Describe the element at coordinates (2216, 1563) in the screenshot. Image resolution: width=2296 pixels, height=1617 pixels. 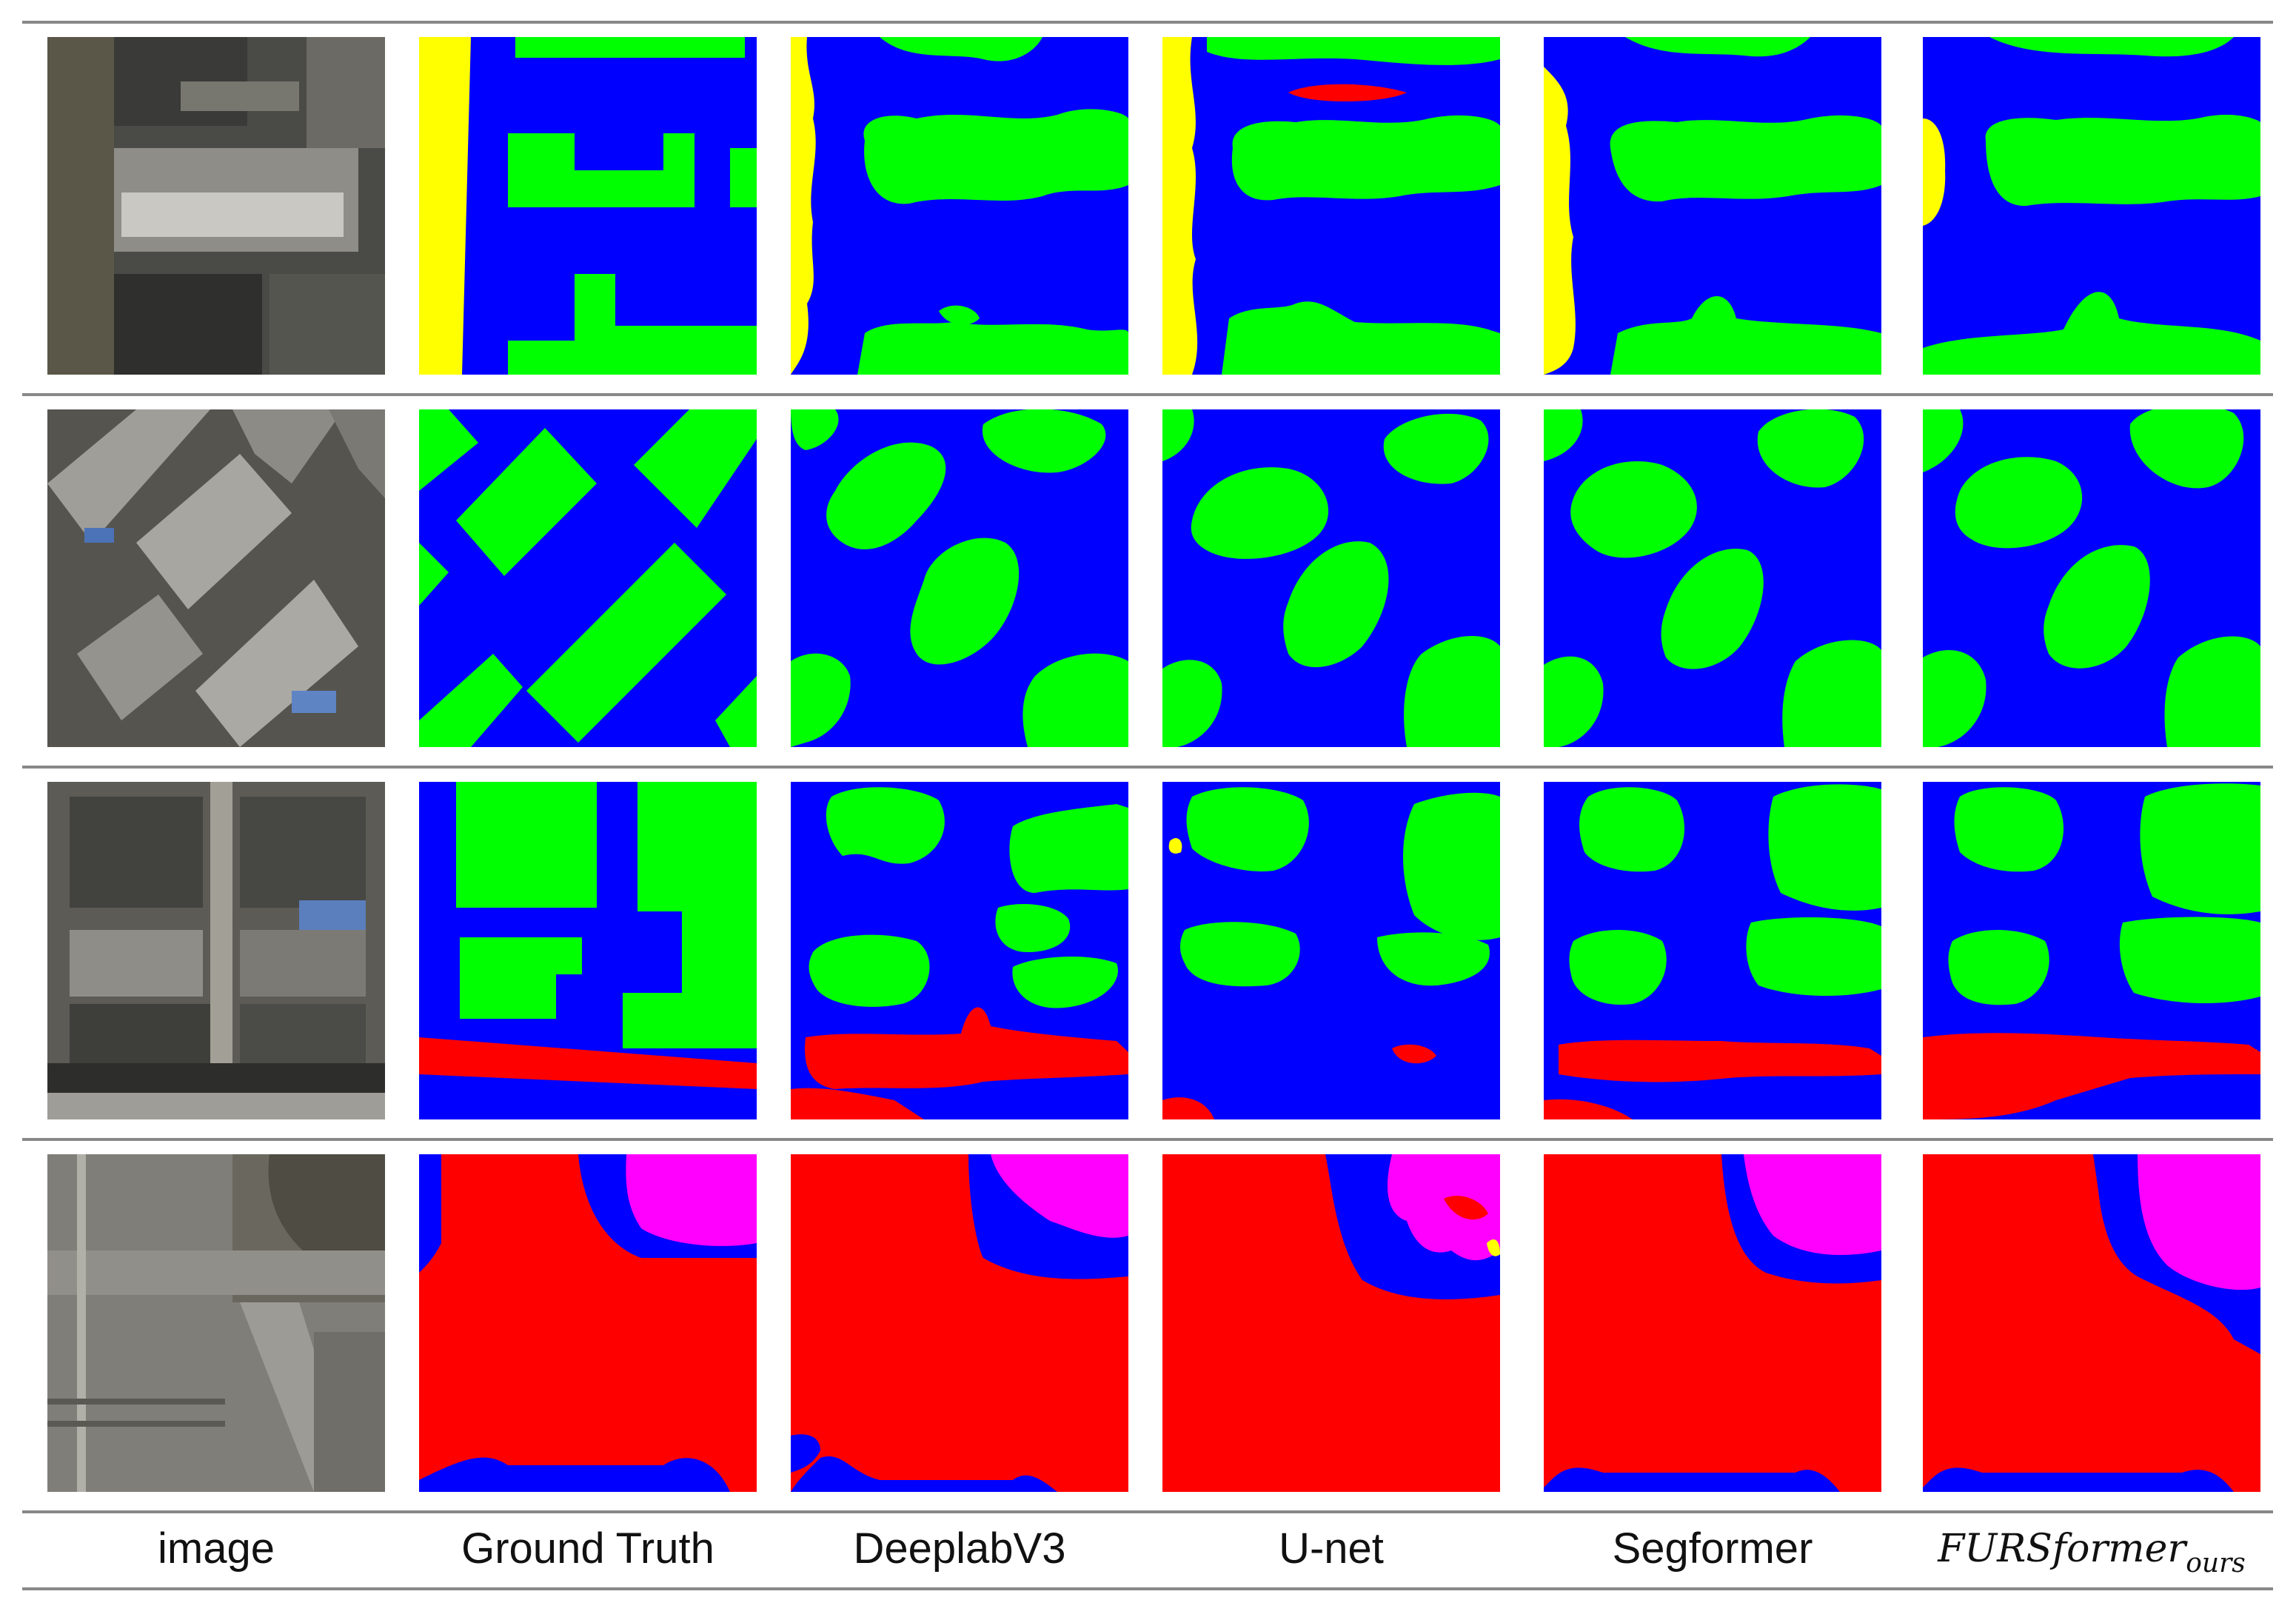
I see `fursformer-subscript: ours` at that location.